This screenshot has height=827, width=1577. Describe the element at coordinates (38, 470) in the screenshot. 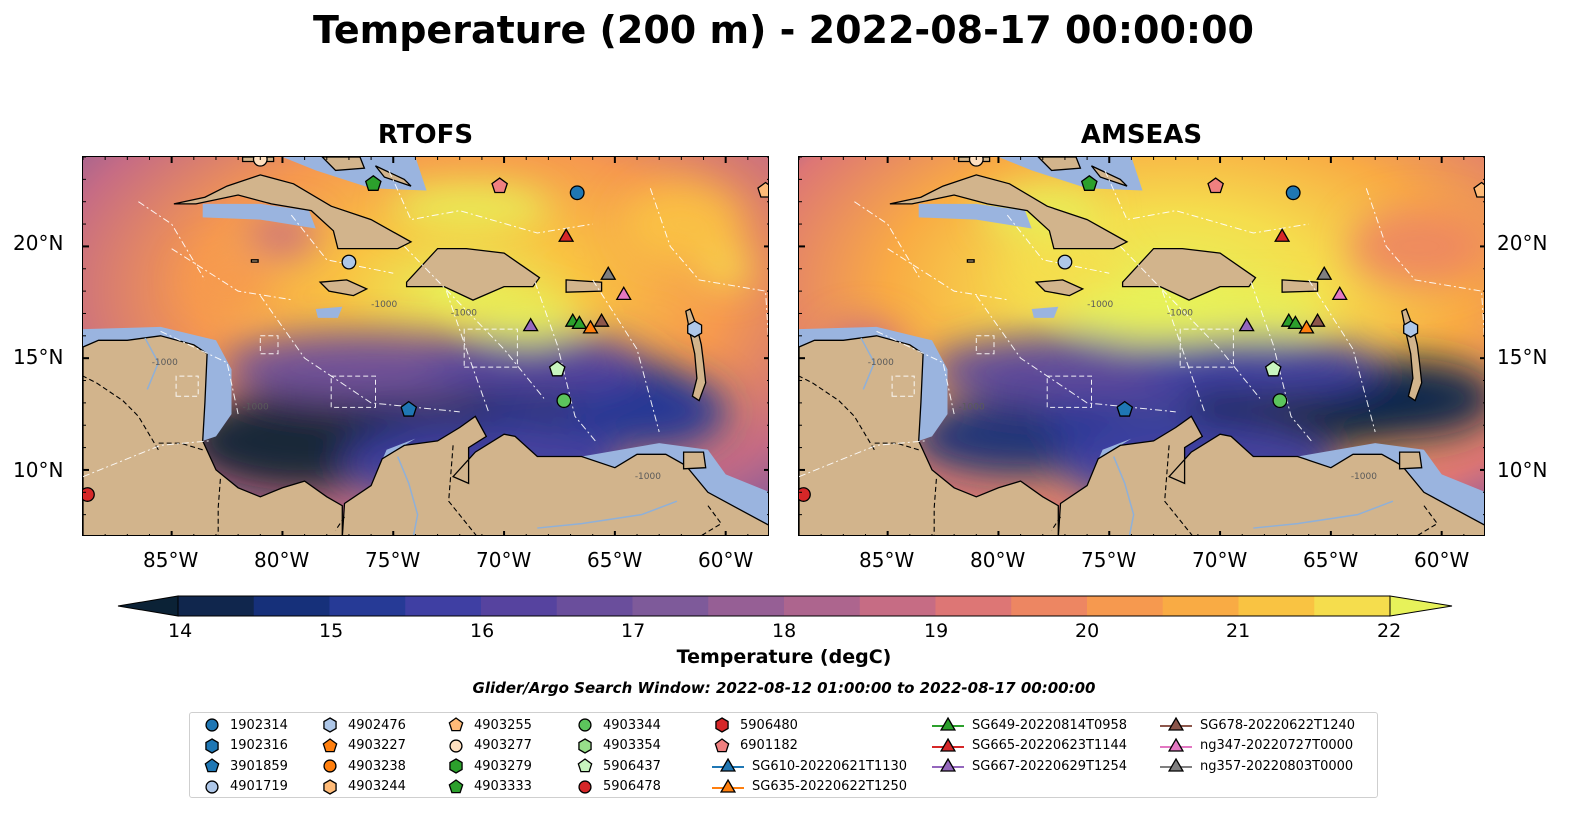

I see `lat-tick-left-10: 10°N` at that location.